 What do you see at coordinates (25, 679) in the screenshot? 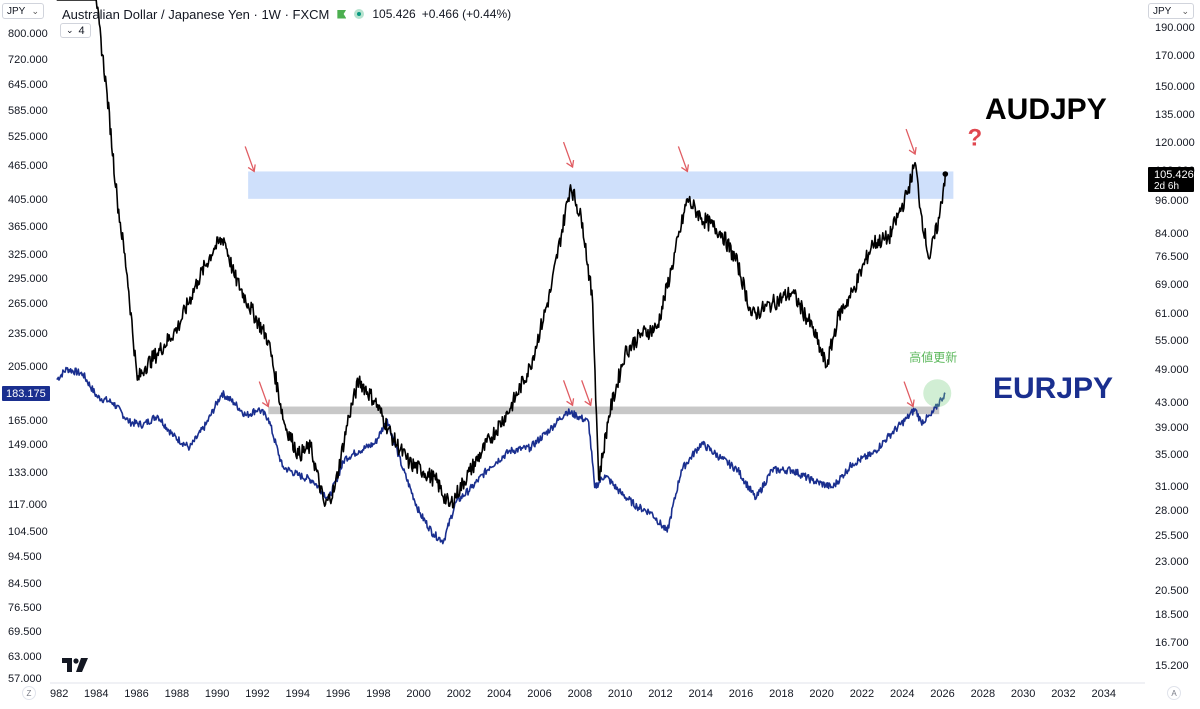
I see `left-axis-tick: 57.000` at bounding box center [25, 679].